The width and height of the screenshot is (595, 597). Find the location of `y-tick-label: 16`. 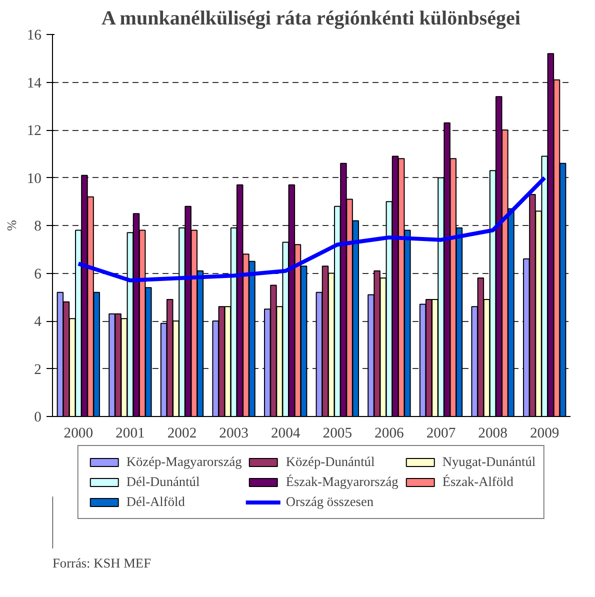

y-tick-label: 16 is located at coordinates (34, 36).